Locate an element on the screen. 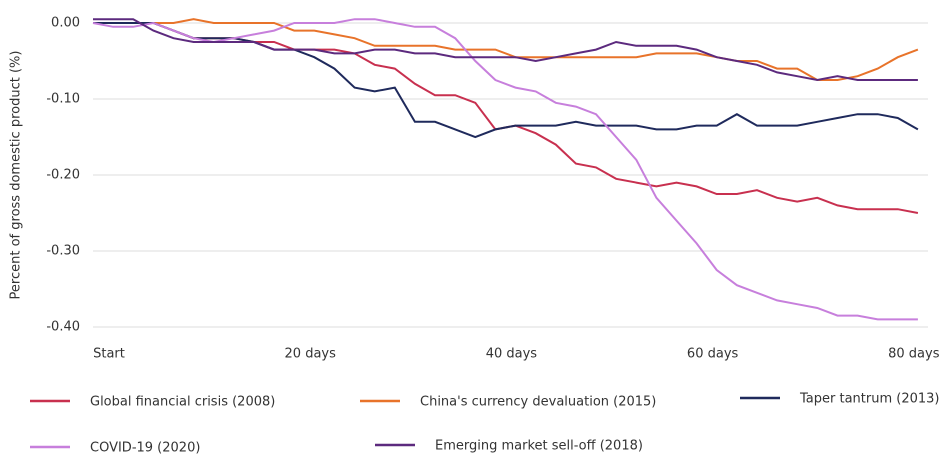 This screenshot has height=460, width=940. x-tick-label: Start is located at coordinates (109, 354).